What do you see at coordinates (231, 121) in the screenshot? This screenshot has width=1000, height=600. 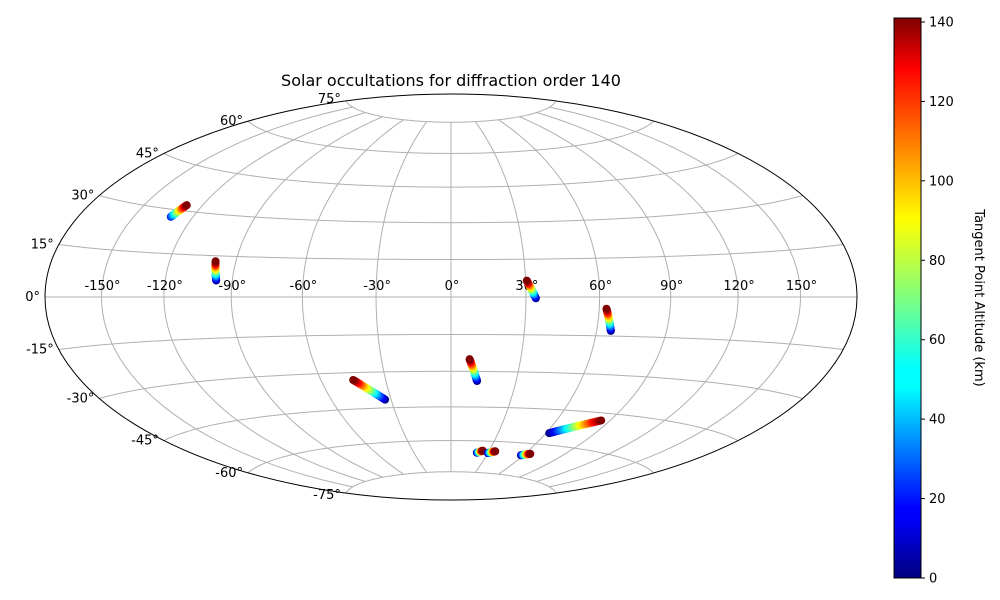 I see `latitude-tick-label: 60°` at bounding box center [231, 121].